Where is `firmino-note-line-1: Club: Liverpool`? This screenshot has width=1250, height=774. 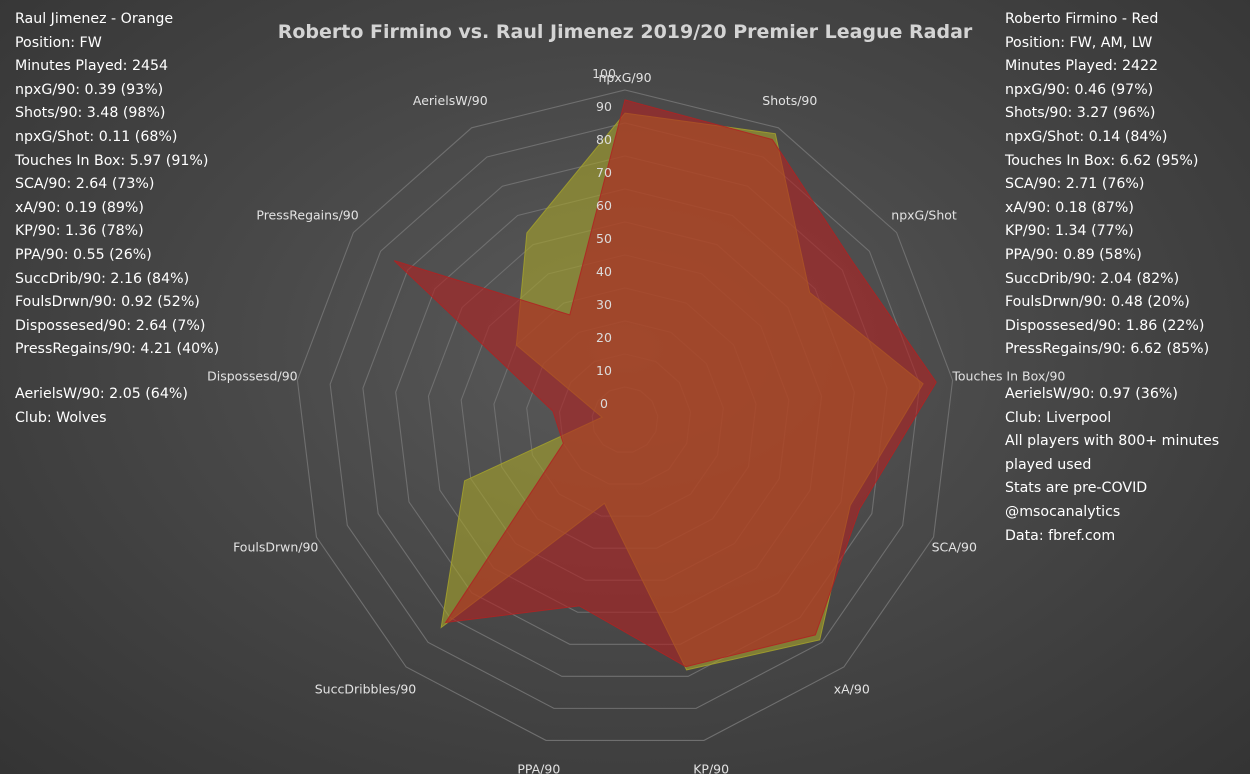 firmino-note-line-1: Club: Liverpool is located at coordinates (1058, 417).